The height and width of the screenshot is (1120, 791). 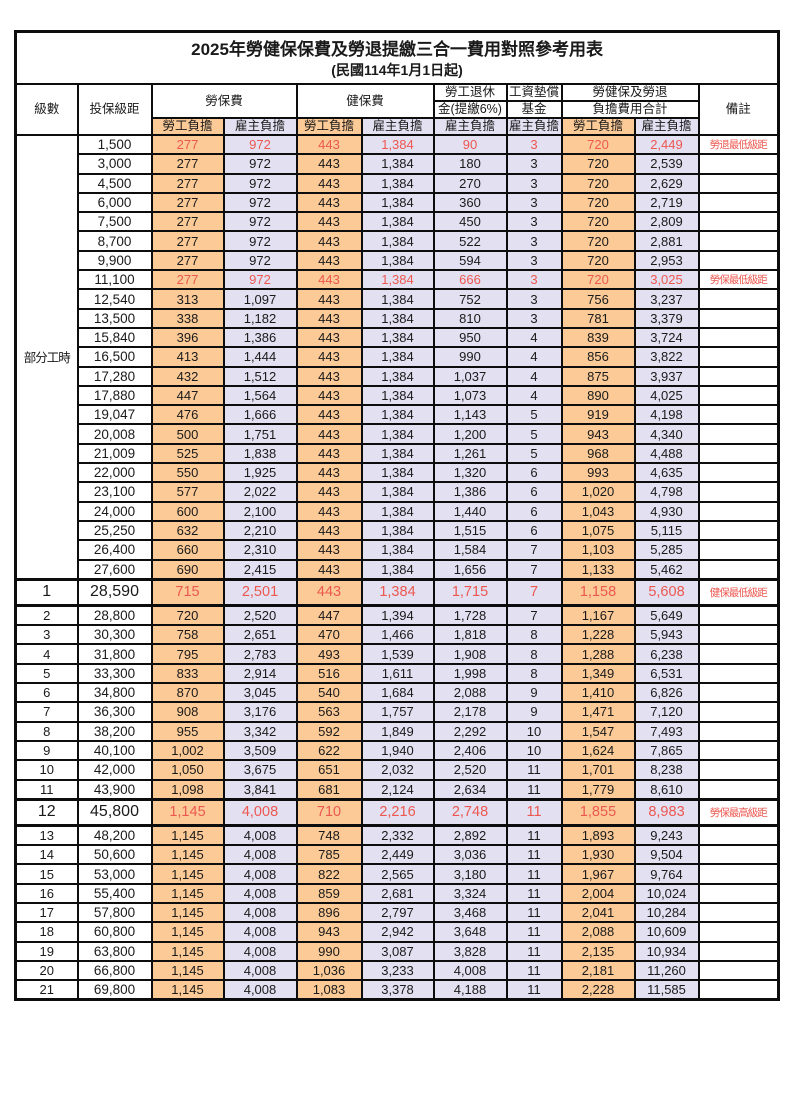 What do you see at coordinates (666, 337) in the screenshot?
I see `value-cell: 3,724` at bounding box center [666, 337].